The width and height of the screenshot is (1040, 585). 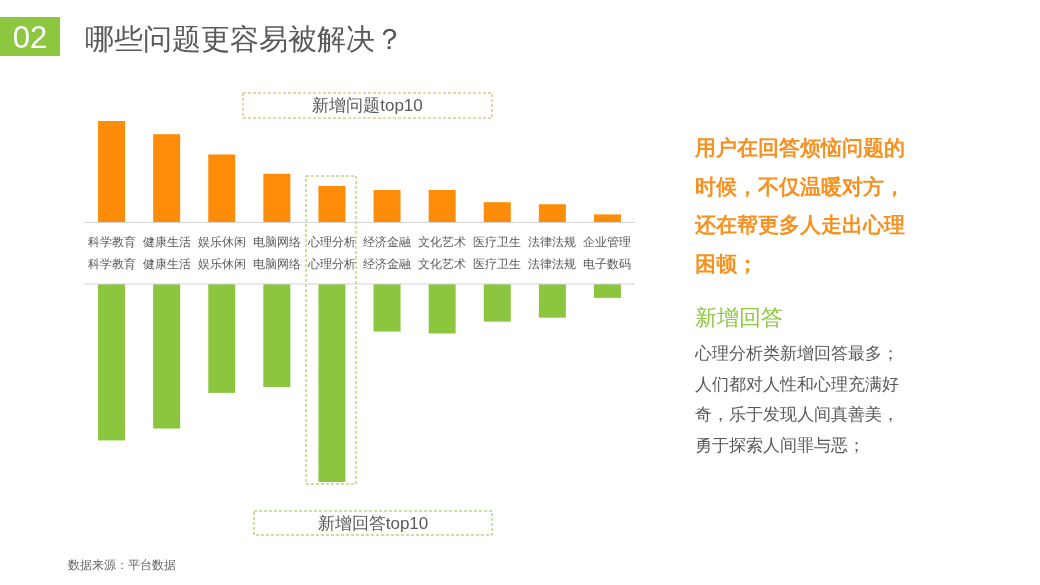 I want to click on text: 用户在回答烦恼问题的时候，不仅温暖对方，还在帮更多人走出心理困顿；, so click(x=800, y=206).